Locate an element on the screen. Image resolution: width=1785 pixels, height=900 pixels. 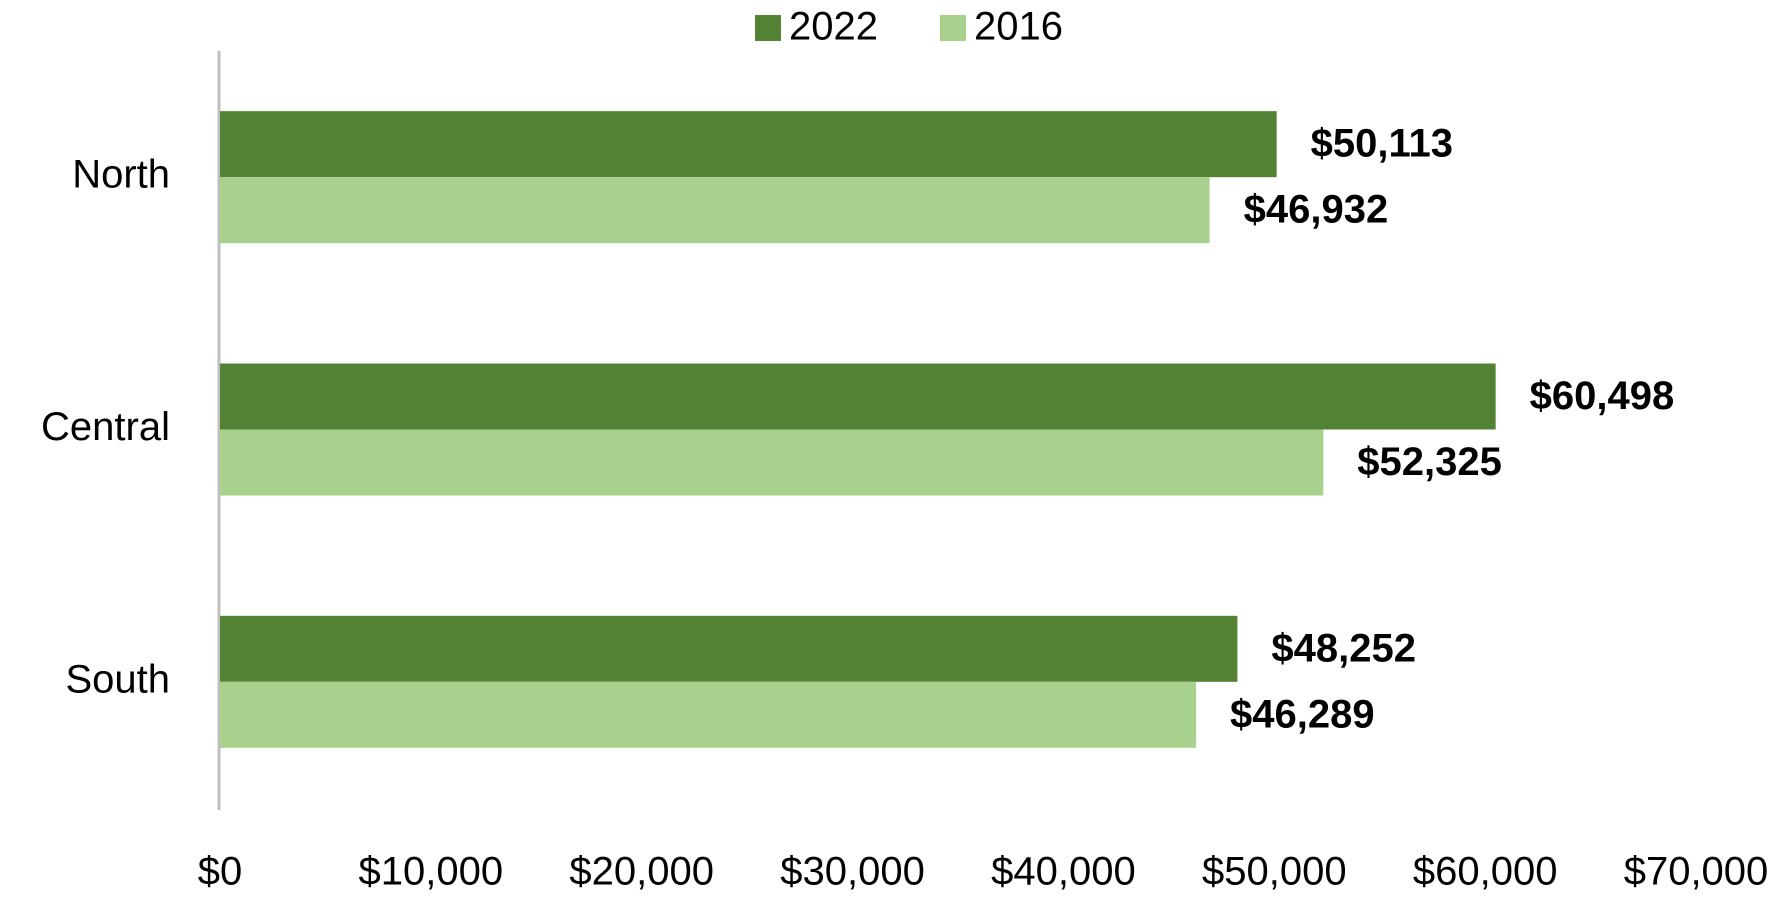
x-tick-label: $70,000 is located at coordinates (1696, 872).